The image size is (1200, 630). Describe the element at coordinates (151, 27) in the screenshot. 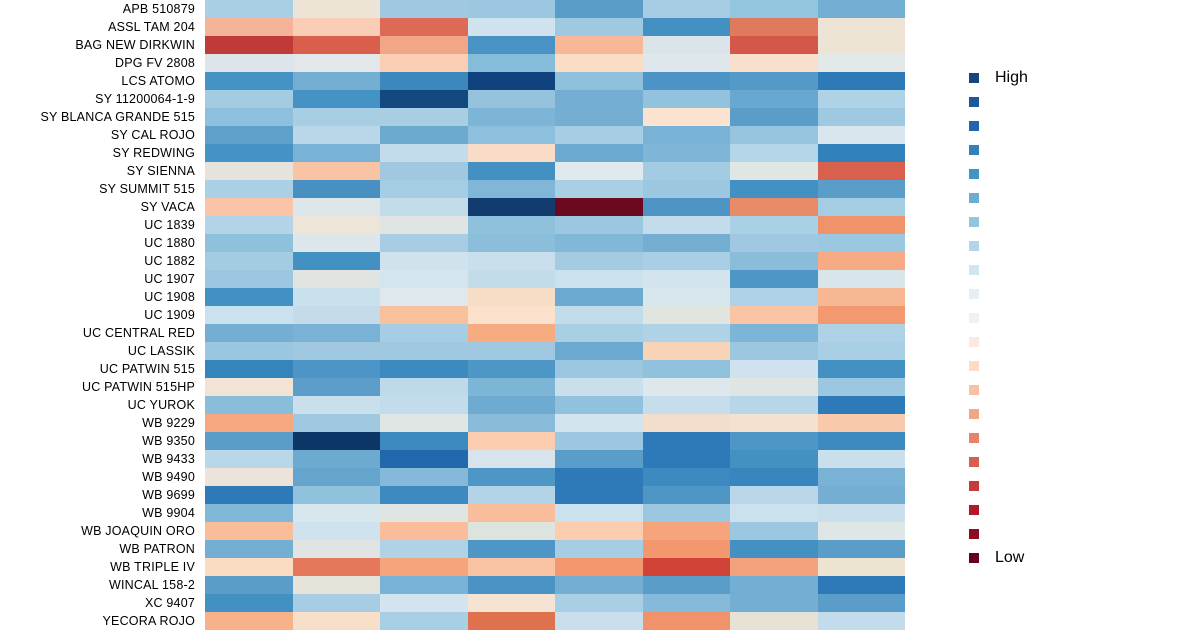

I see `row-label: ASSL TAM 204` at that location.